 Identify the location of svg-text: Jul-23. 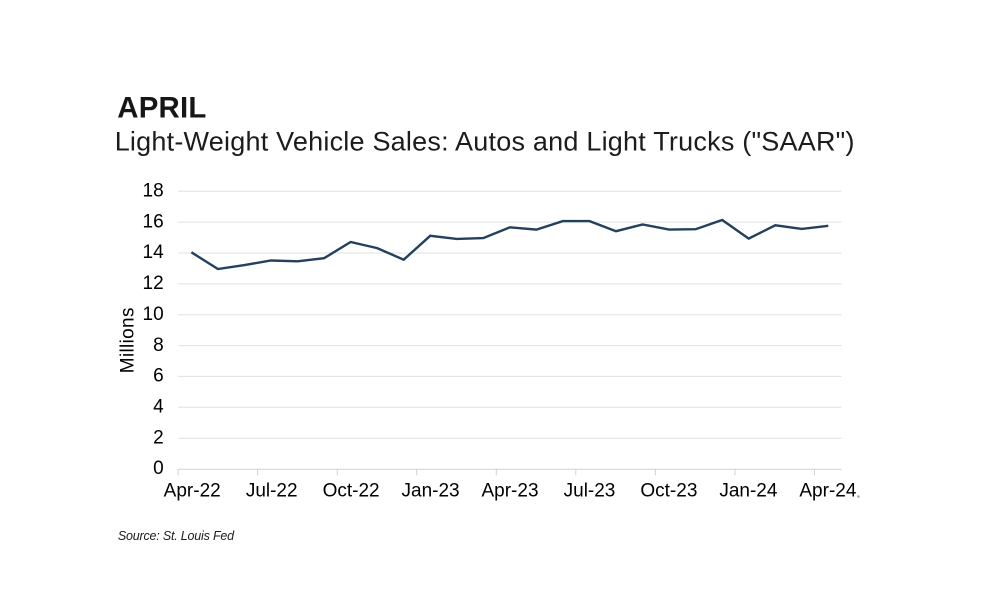
(590, 490).